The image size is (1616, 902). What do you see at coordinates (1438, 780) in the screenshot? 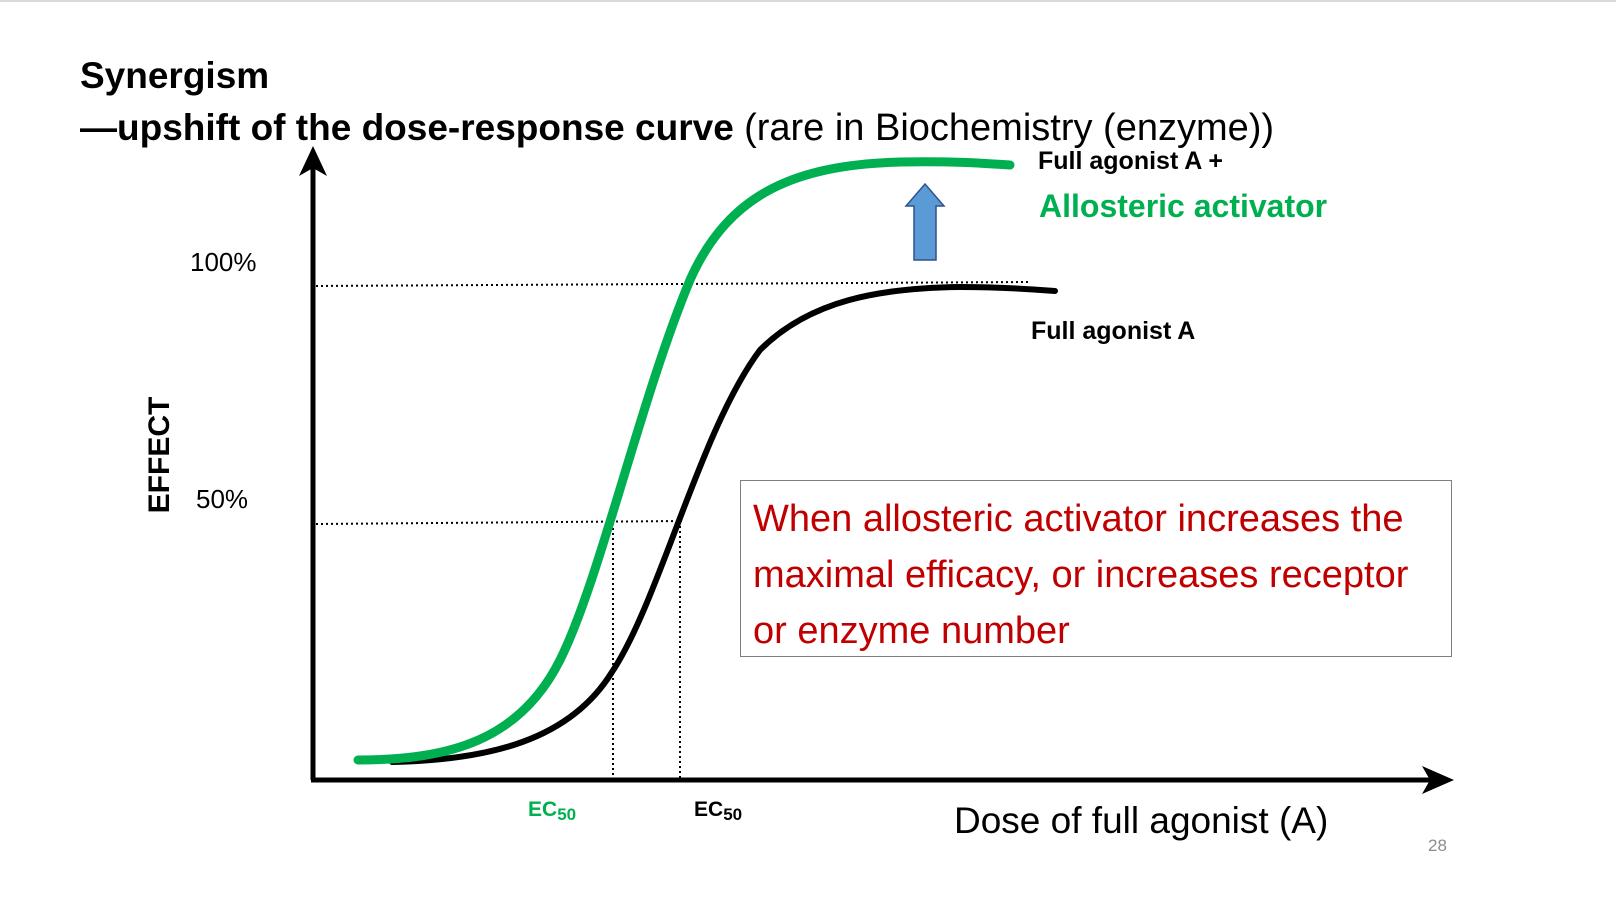
I see `x-axis-arrowhead` at bounding box center [1438, 780].